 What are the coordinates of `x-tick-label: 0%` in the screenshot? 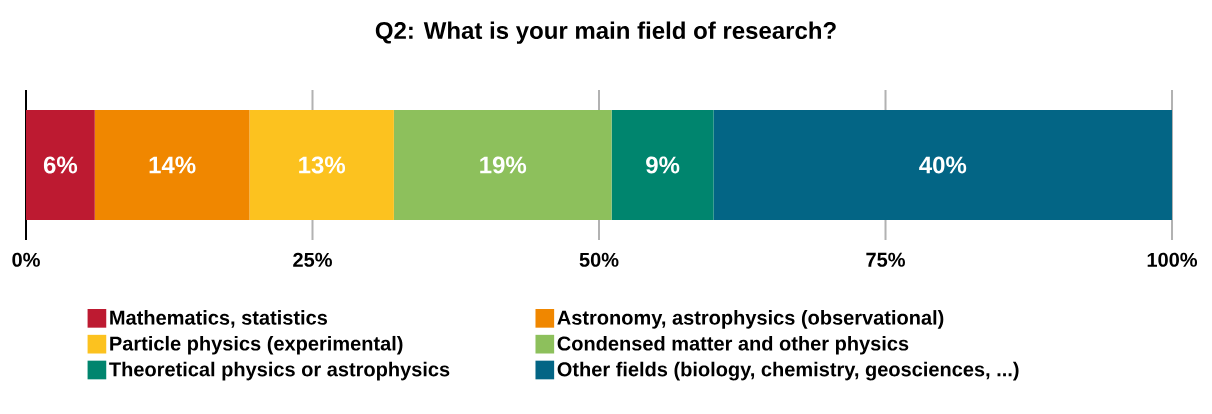 It's located at (26, 259).